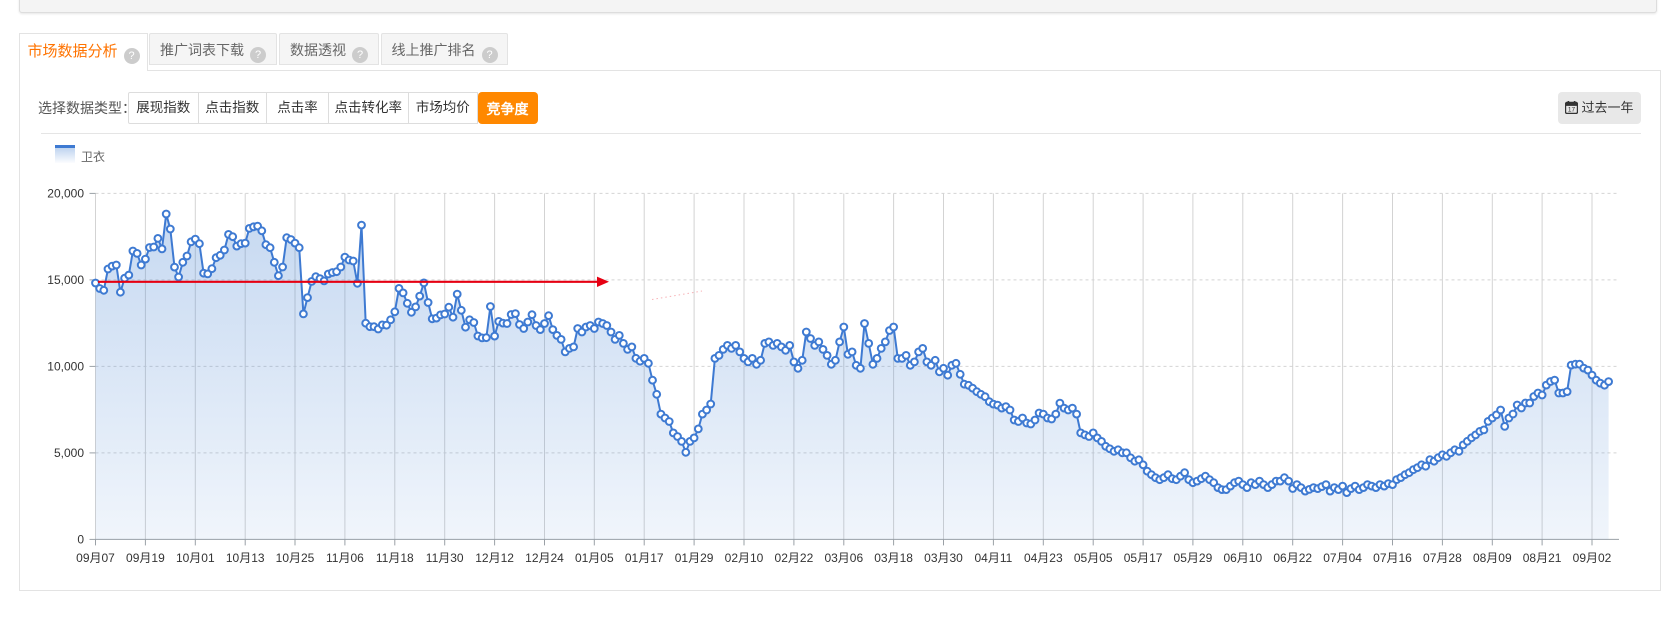 Image resolution: width=1662 pixels, height=624 pixels. Describe the element at coordinates (65, 194) in the screenshot. I see `svg-text: 20,000` at that location.